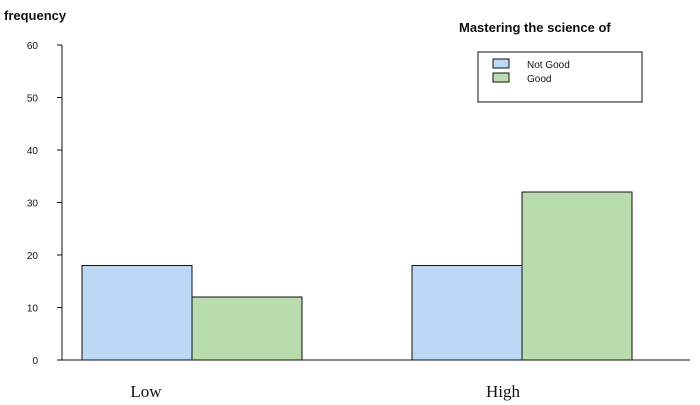 Image resolution: width=700 pixels, height=405 pixels. Describe the element at coordinates (33, 309) in the screenshot. I see `y-tick-label: 10` at that location.